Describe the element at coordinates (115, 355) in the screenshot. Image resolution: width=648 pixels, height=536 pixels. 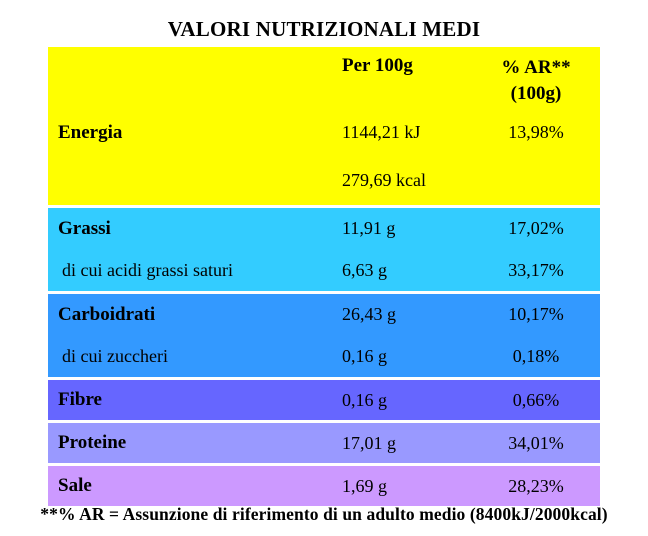
I see `row-sublabel: di cui zuccheri` at that location.